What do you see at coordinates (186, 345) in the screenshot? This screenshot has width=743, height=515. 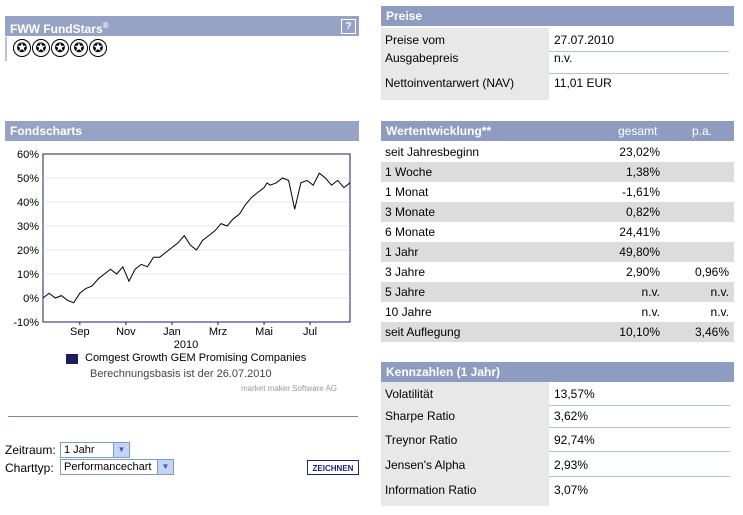 I see `x-axis-year: 2010` at bounding box center [186, 345].